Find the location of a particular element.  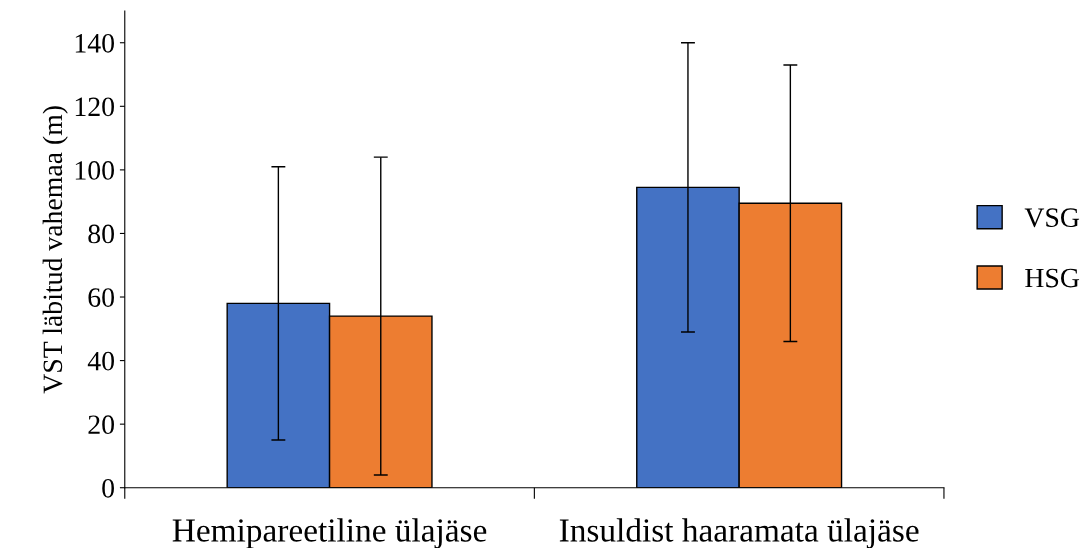

y-tick-label: 120 is located at coordinates (94, 107).